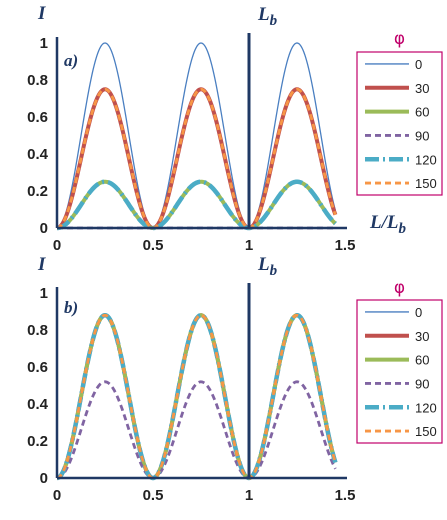 The image size is (447, 520). What do you see at coordinates (71, 307) in the screenshot?
I see `panel-label: b)` at bounding box center [71, 307].